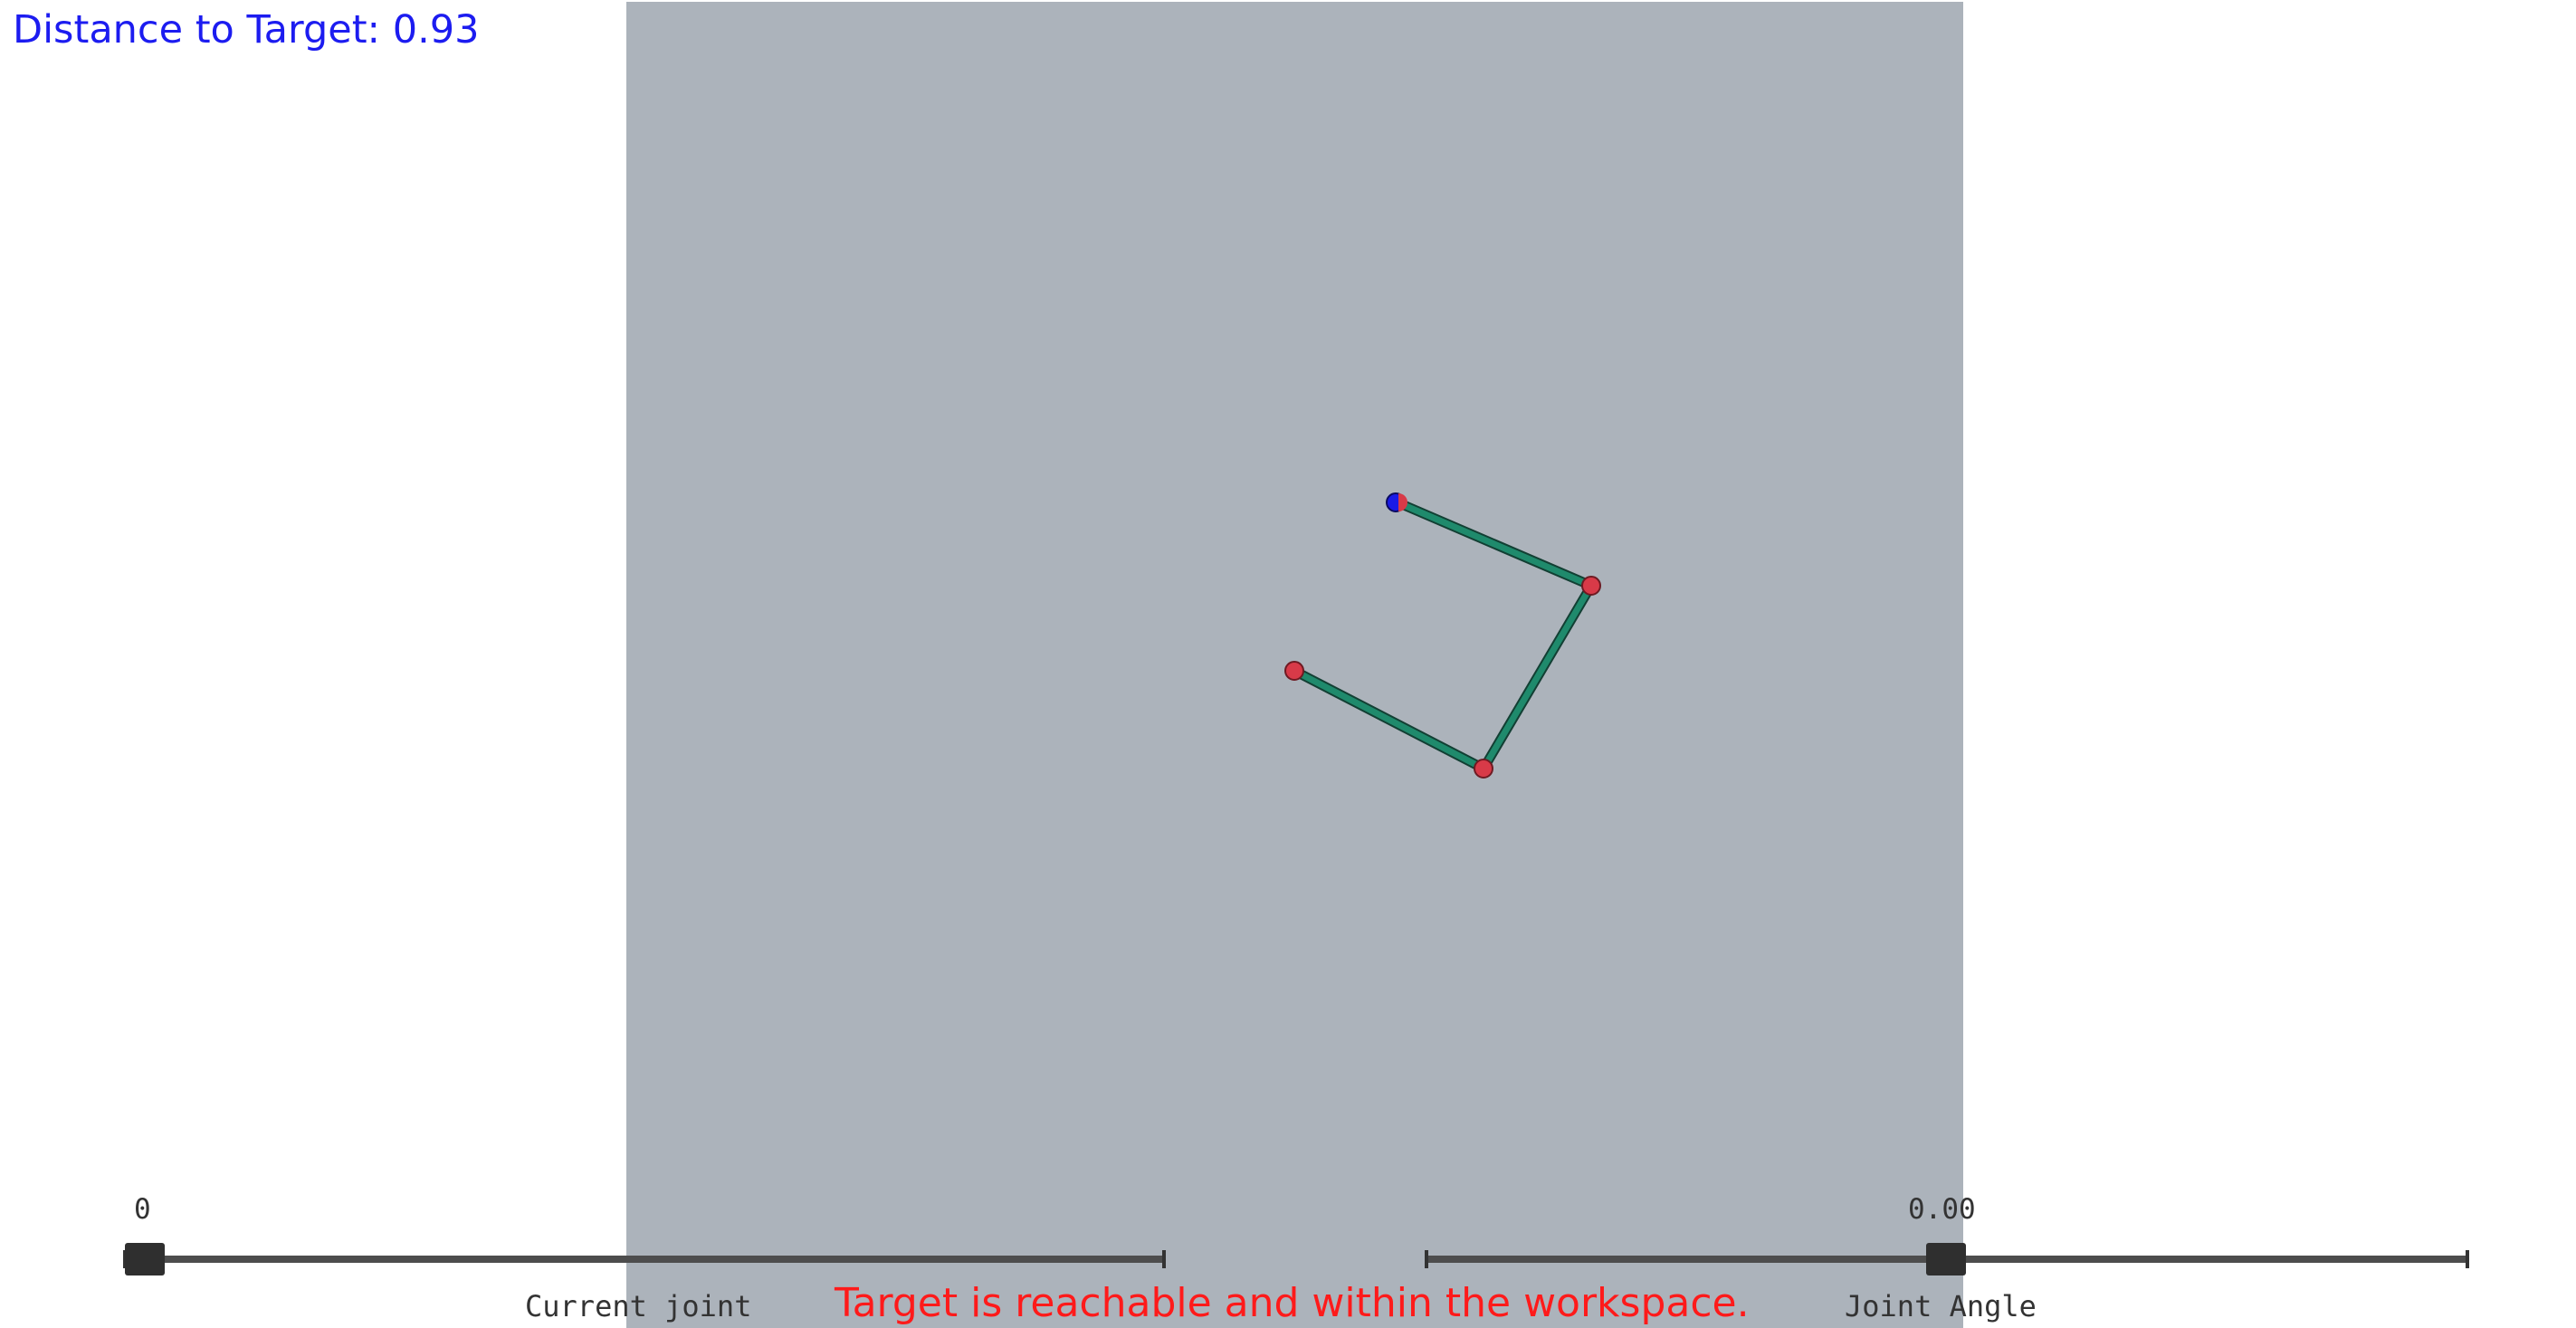 The image size is (2576, 1328). Describe the element at coordinates (1164, 1259) in the screenshot. I see `current-joint-track-end` at that location.